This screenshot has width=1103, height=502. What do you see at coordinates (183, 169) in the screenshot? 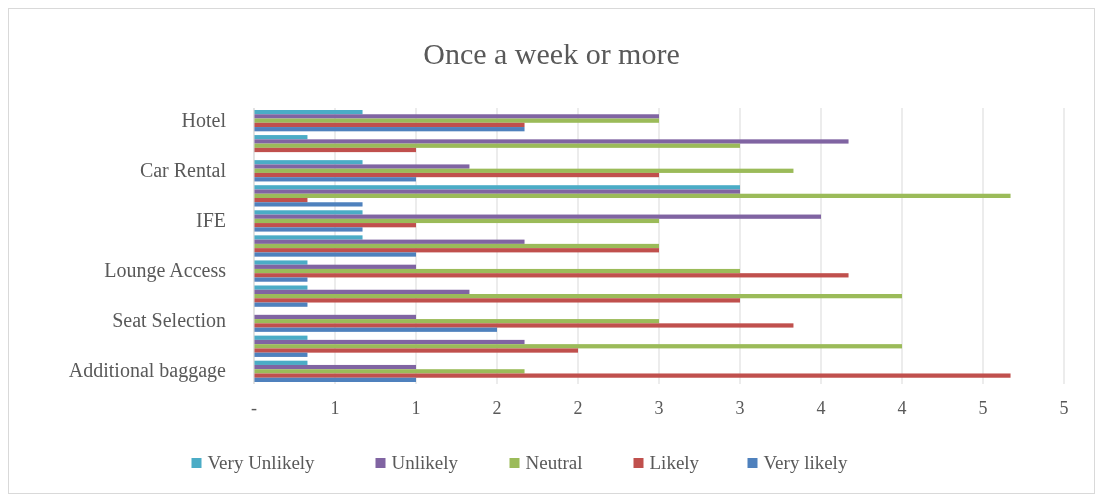
I see `y-tick-label: Car Rental` at bounding box center [183, 169].